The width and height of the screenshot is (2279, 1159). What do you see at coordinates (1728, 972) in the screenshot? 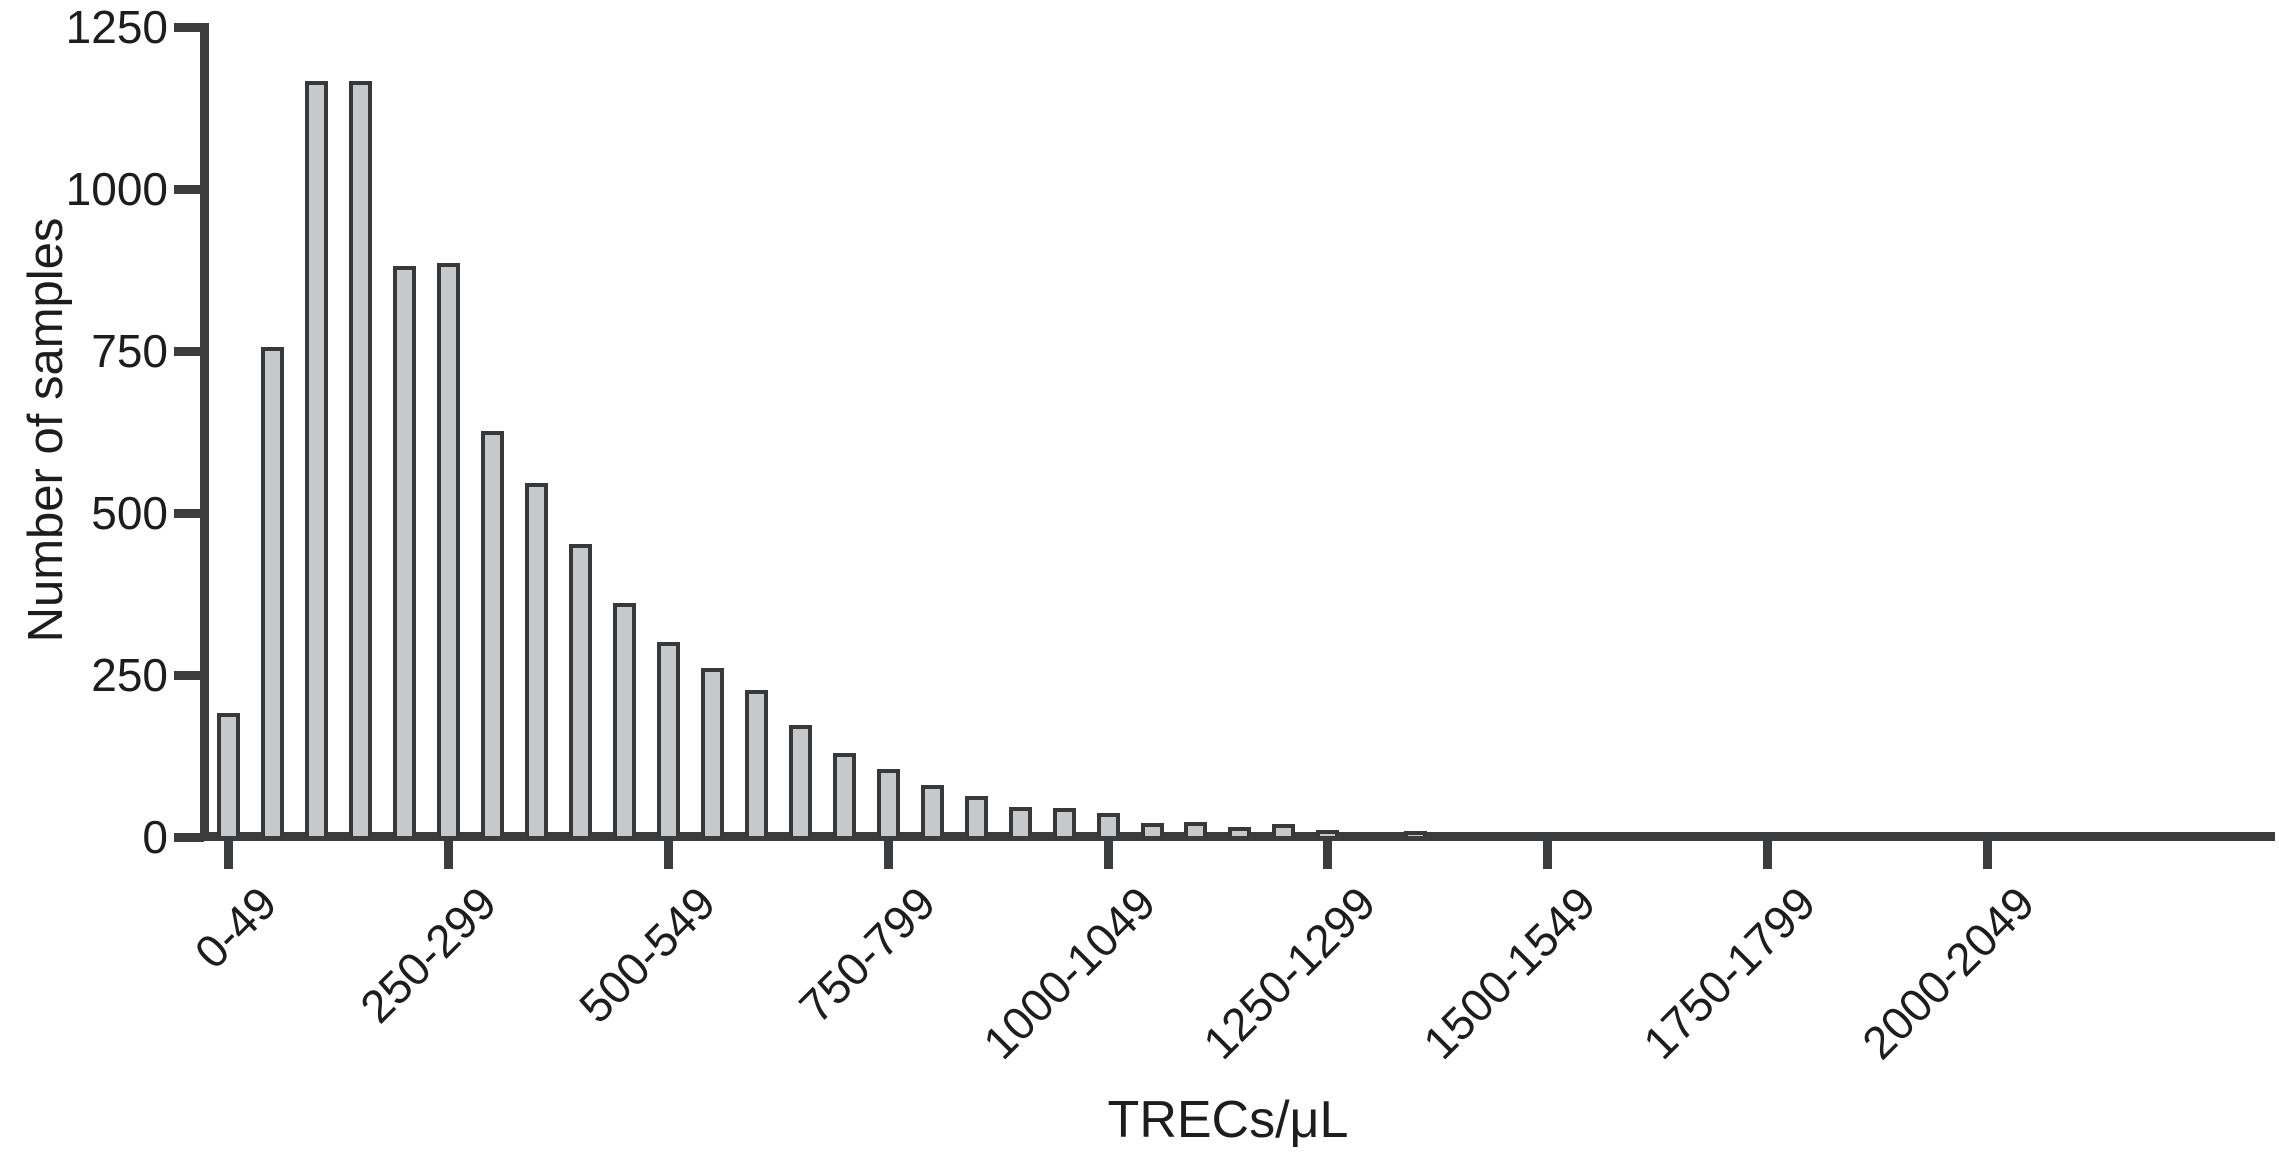
I see `x-tick-label: 1750-1799` at bounding box center [1728, 972].